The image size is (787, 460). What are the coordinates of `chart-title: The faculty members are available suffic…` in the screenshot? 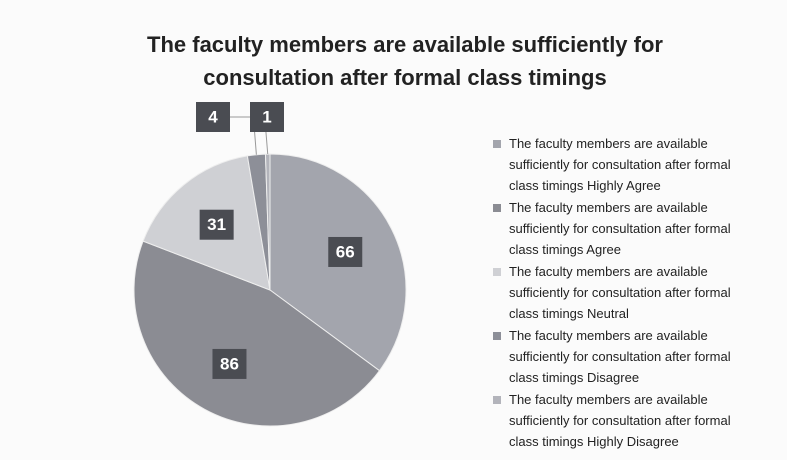 It's located at (405, 44).